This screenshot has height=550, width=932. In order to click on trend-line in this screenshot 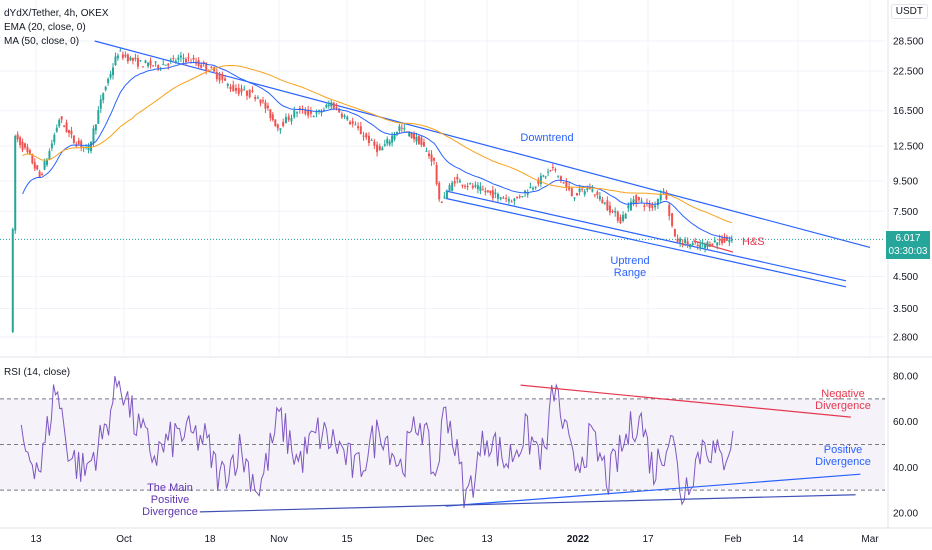, I will do `click(646, 236)`.